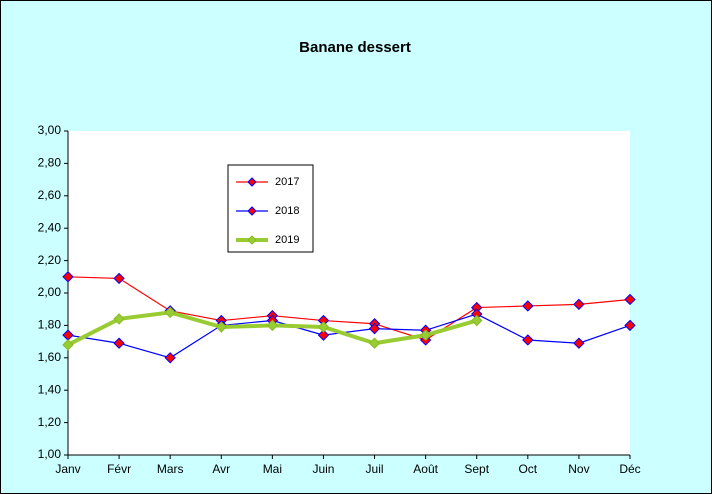 The height and width of the screenshot is (494, 712). What do you see at coordinates (287, 211) in the screenshot?
I see `legend-label: 2018` at bounding box center [287, 211].